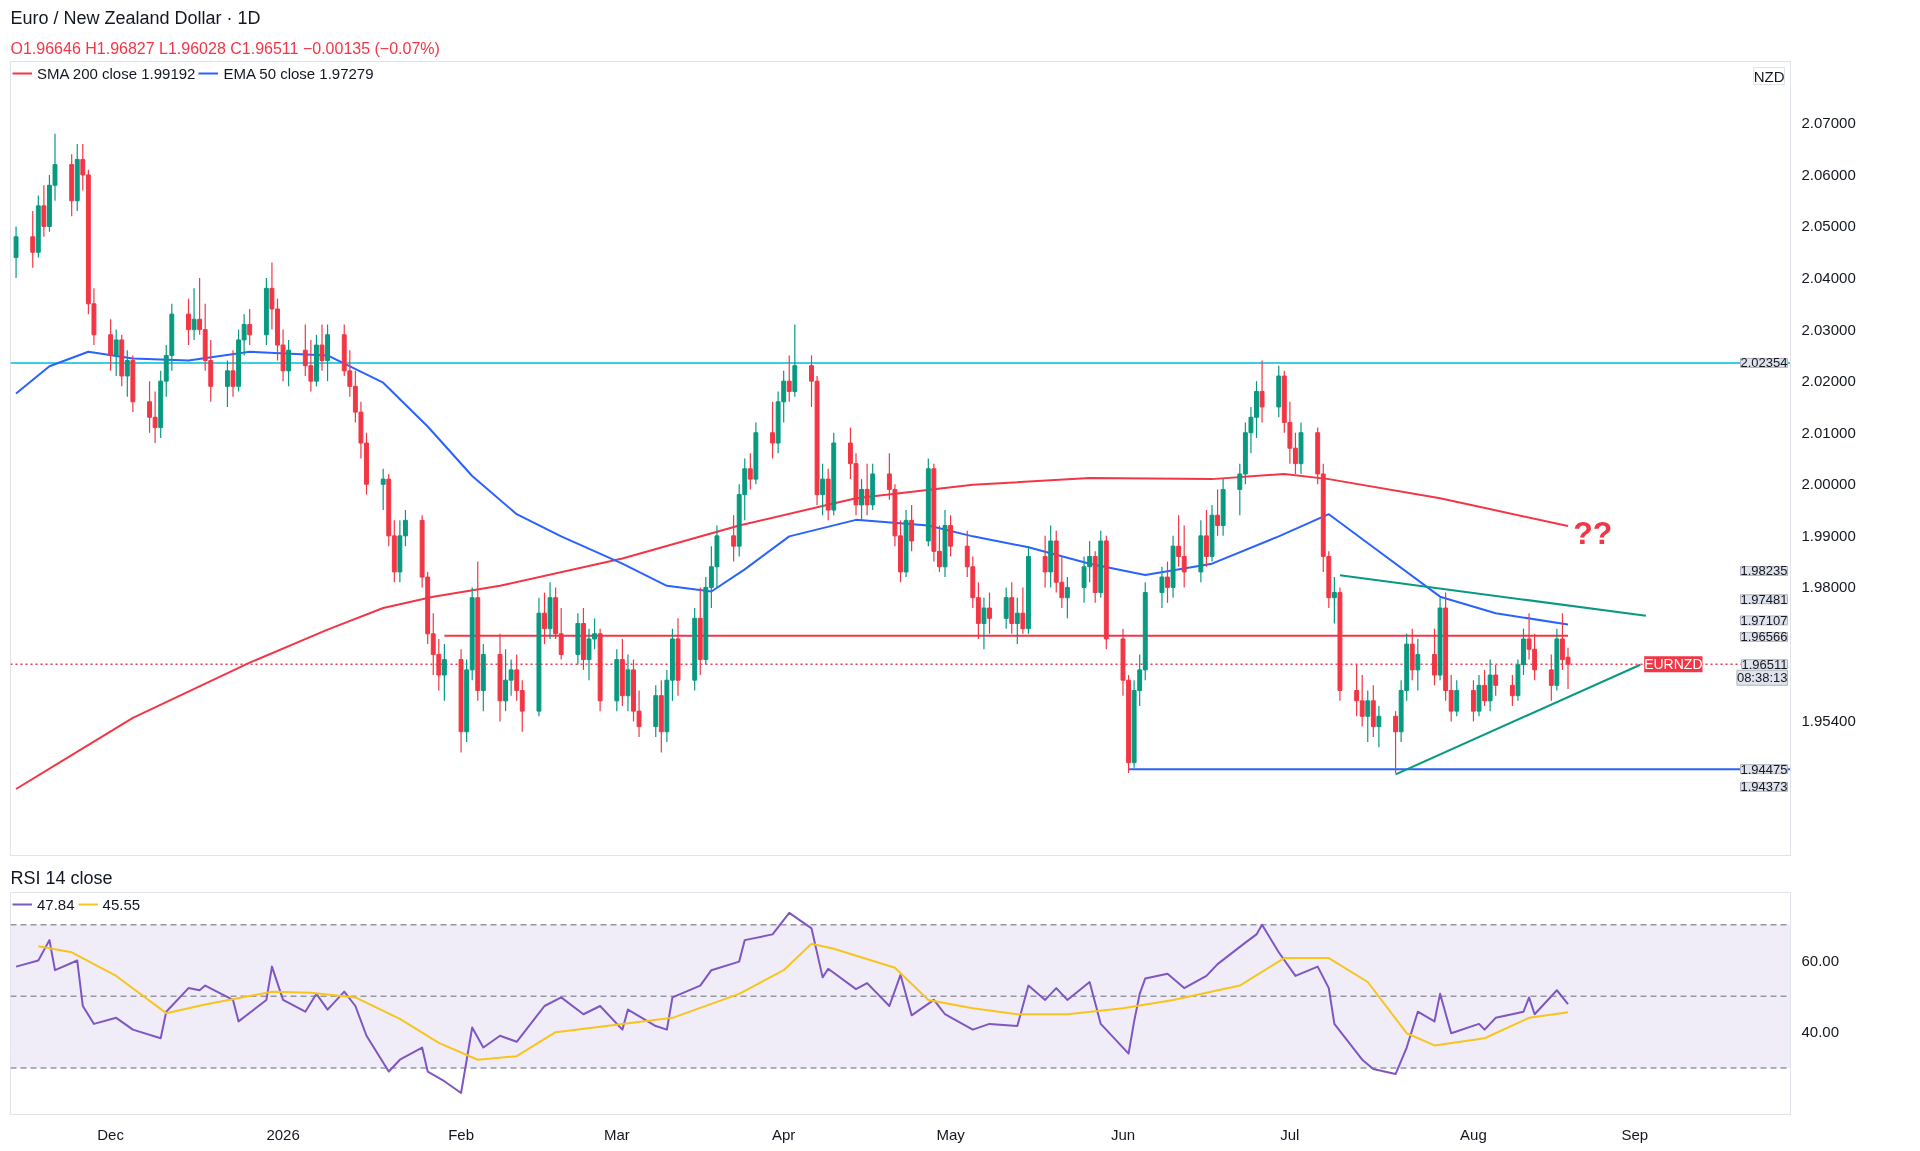 Image resolution: width=1920 pixels, height=1151 pixels. I want to click on chart-subtitle: O1.96646 H1.96827 L1.96028 C1.96511 −0.00135 (−0.07%), so click(225, 48).